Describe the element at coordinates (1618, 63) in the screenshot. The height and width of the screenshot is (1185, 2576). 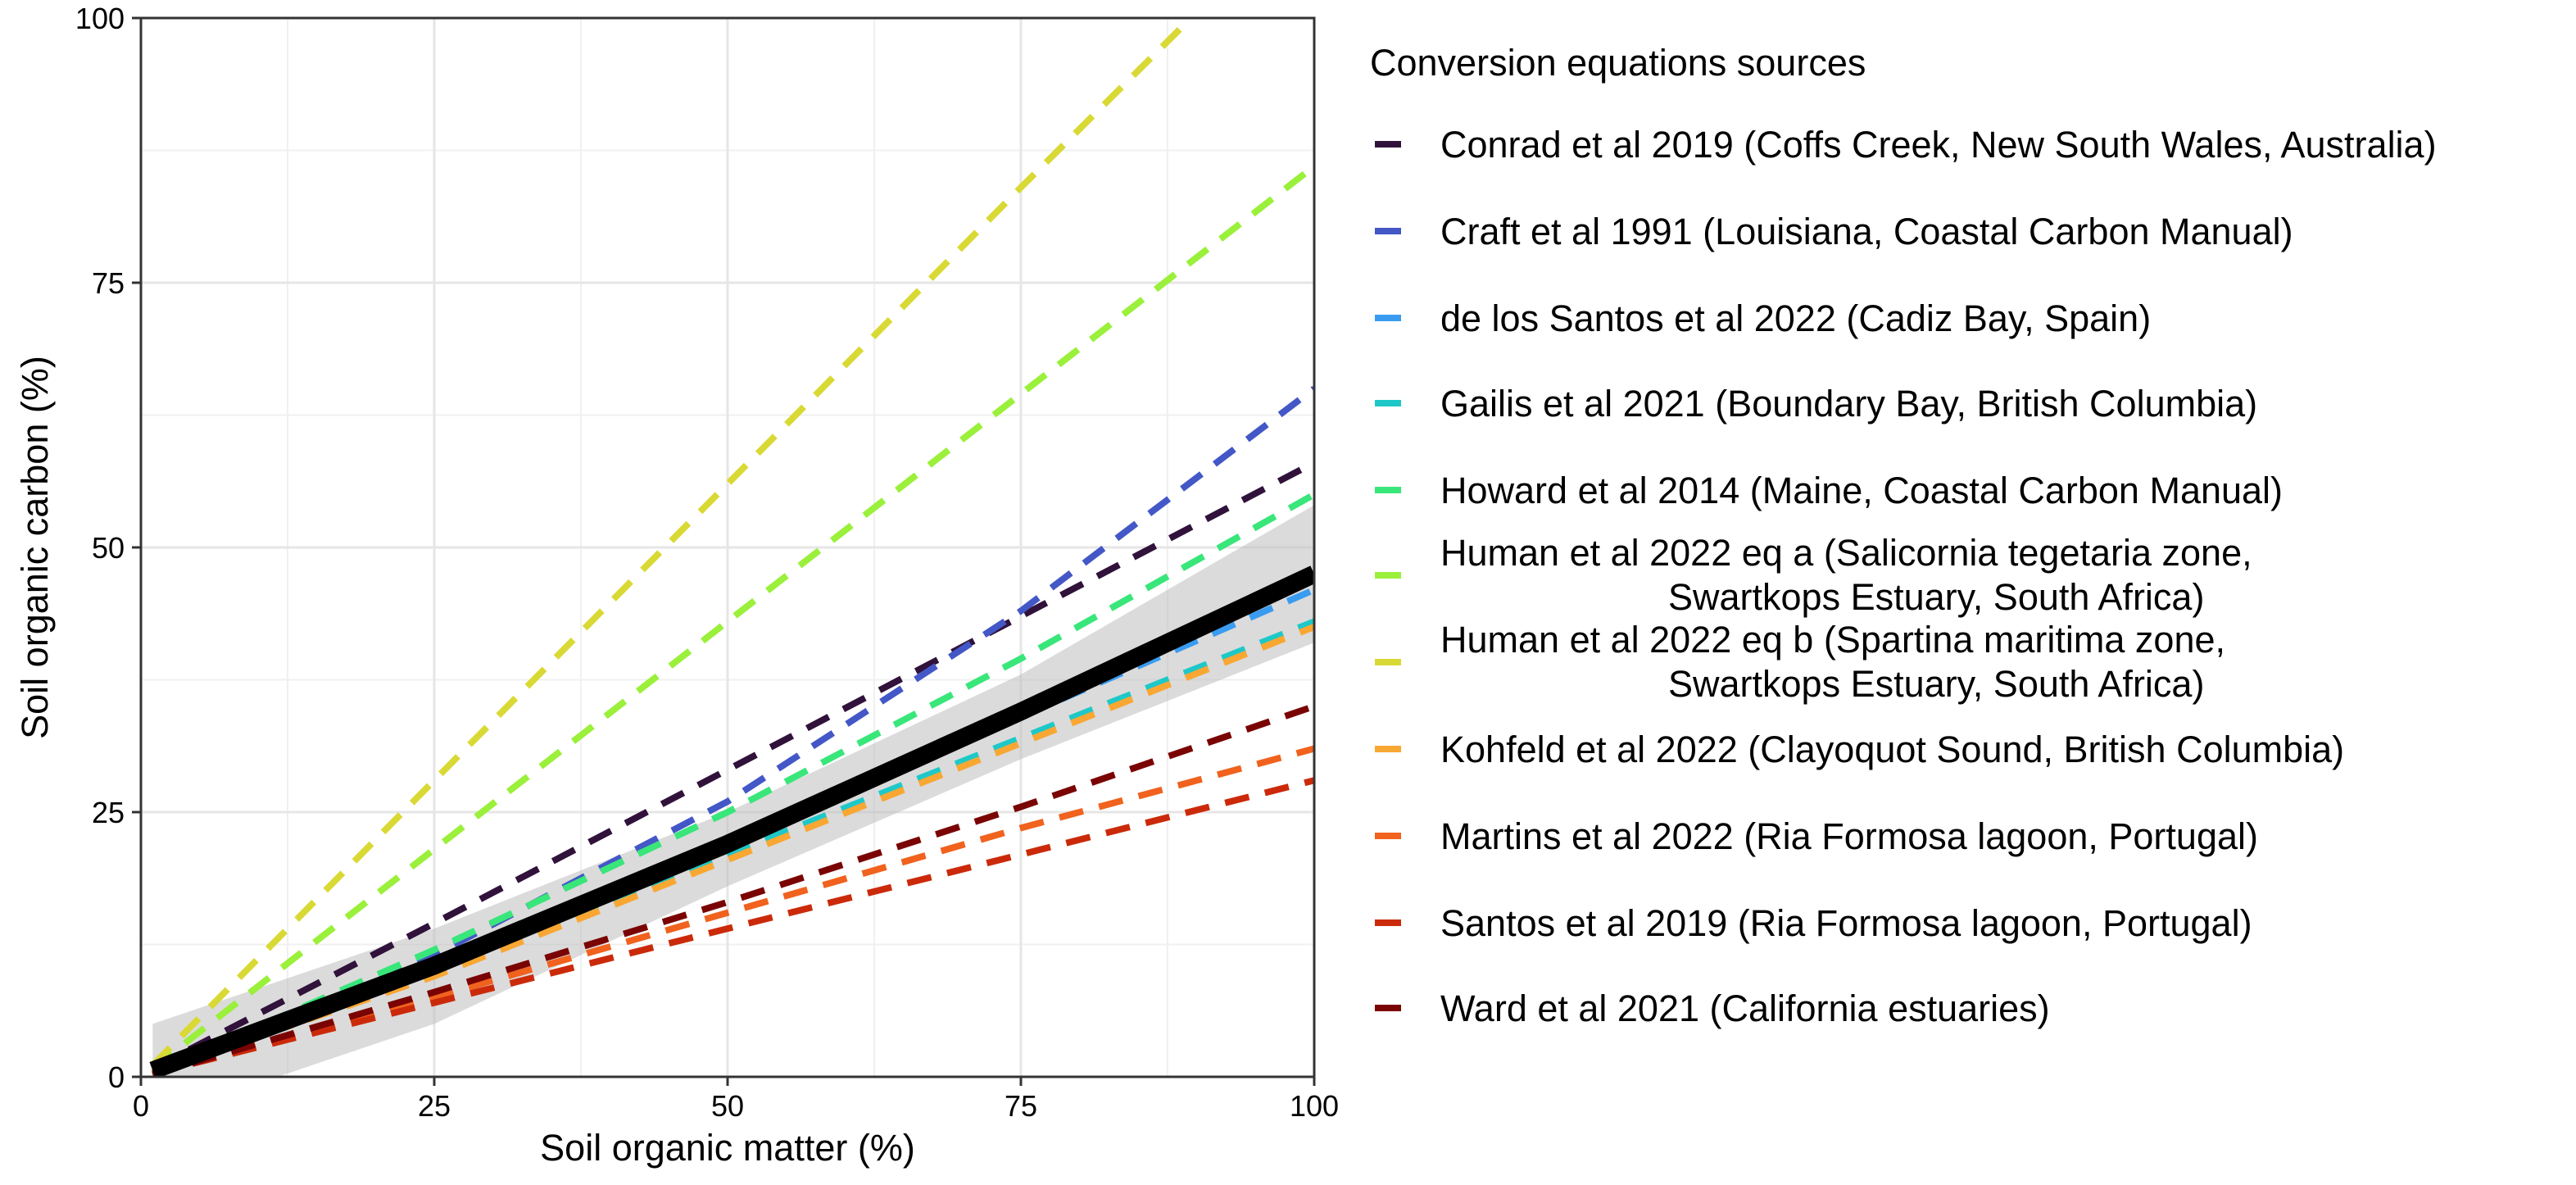
I see `legend-title: Conversion equations sources` at that location.